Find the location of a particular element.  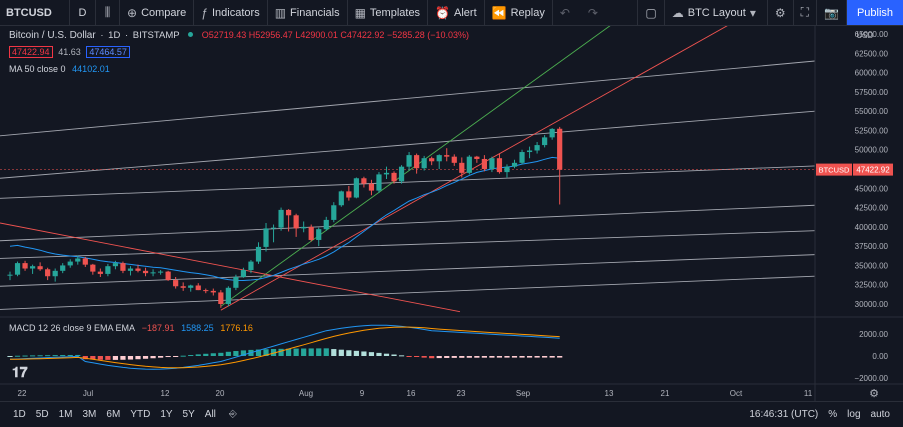

chevron-down-icon: ▾ is located at coordinates (752, 12).